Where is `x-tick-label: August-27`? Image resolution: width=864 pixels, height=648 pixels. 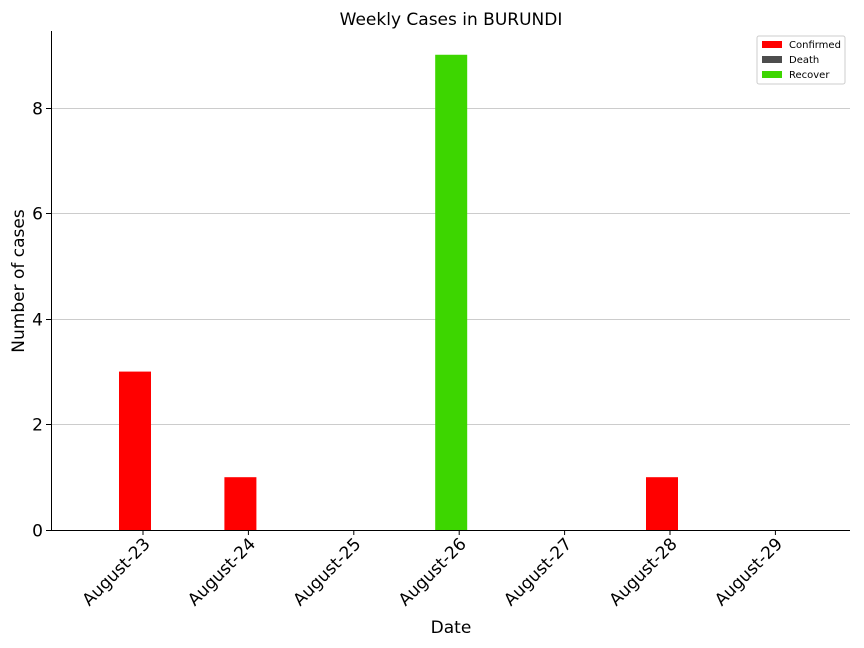 x-tick-label: August-27 is located at coordinates (538, 572).